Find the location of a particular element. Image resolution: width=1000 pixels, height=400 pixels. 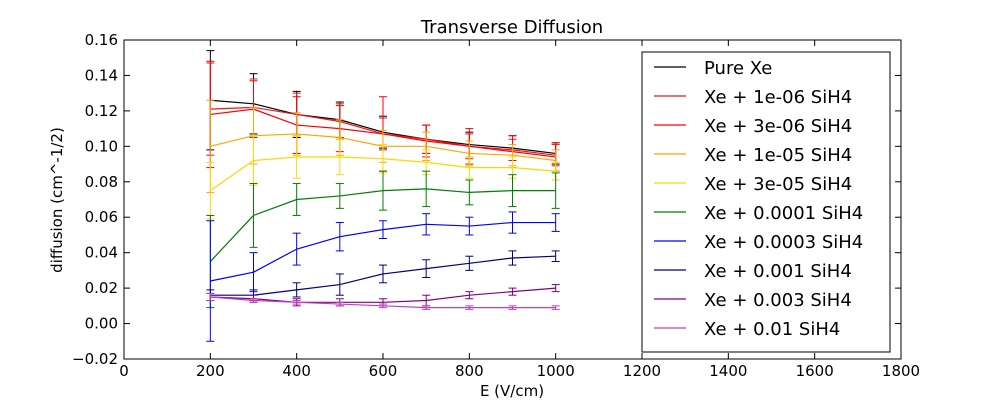

legend-entry: Xe + 3e-06 SiH4 is located at coordinates (753, 126).